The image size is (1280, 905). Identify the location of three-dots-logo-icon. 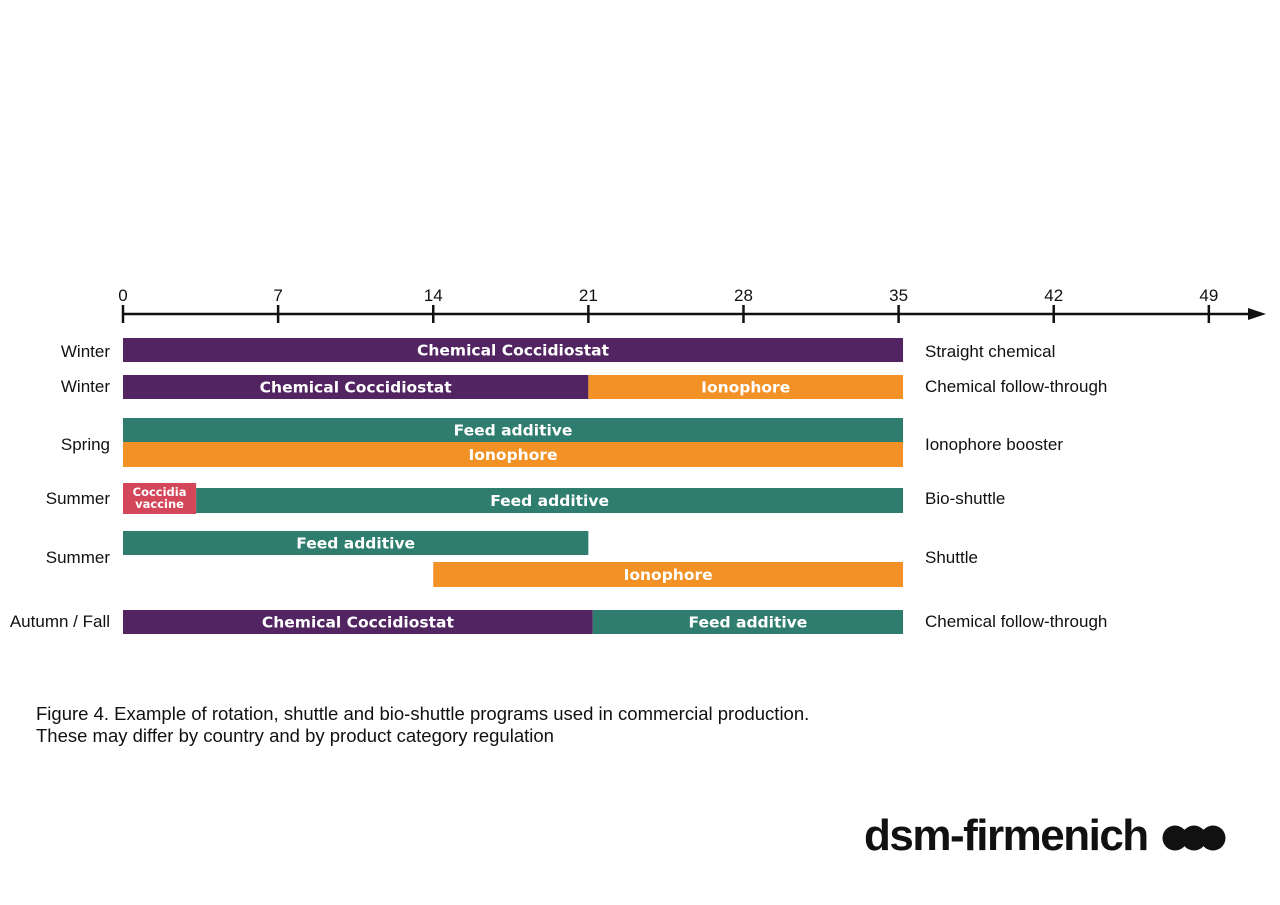
(1194, 838).